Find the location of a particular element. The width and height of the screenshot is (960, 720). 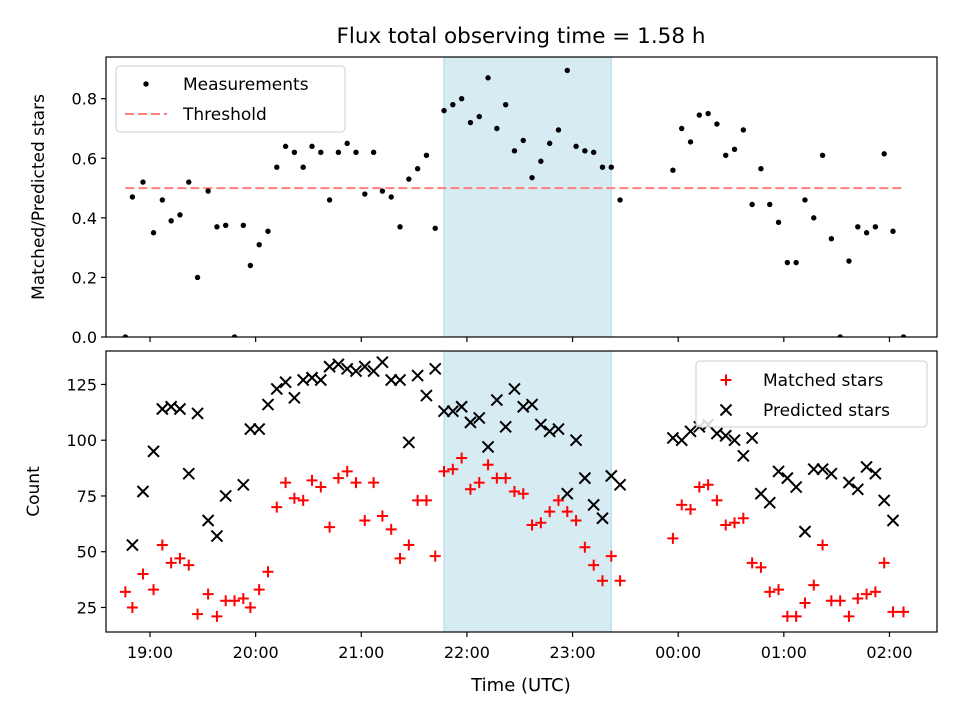

legend-label: Matched stars is located at coordinates (823, 381).